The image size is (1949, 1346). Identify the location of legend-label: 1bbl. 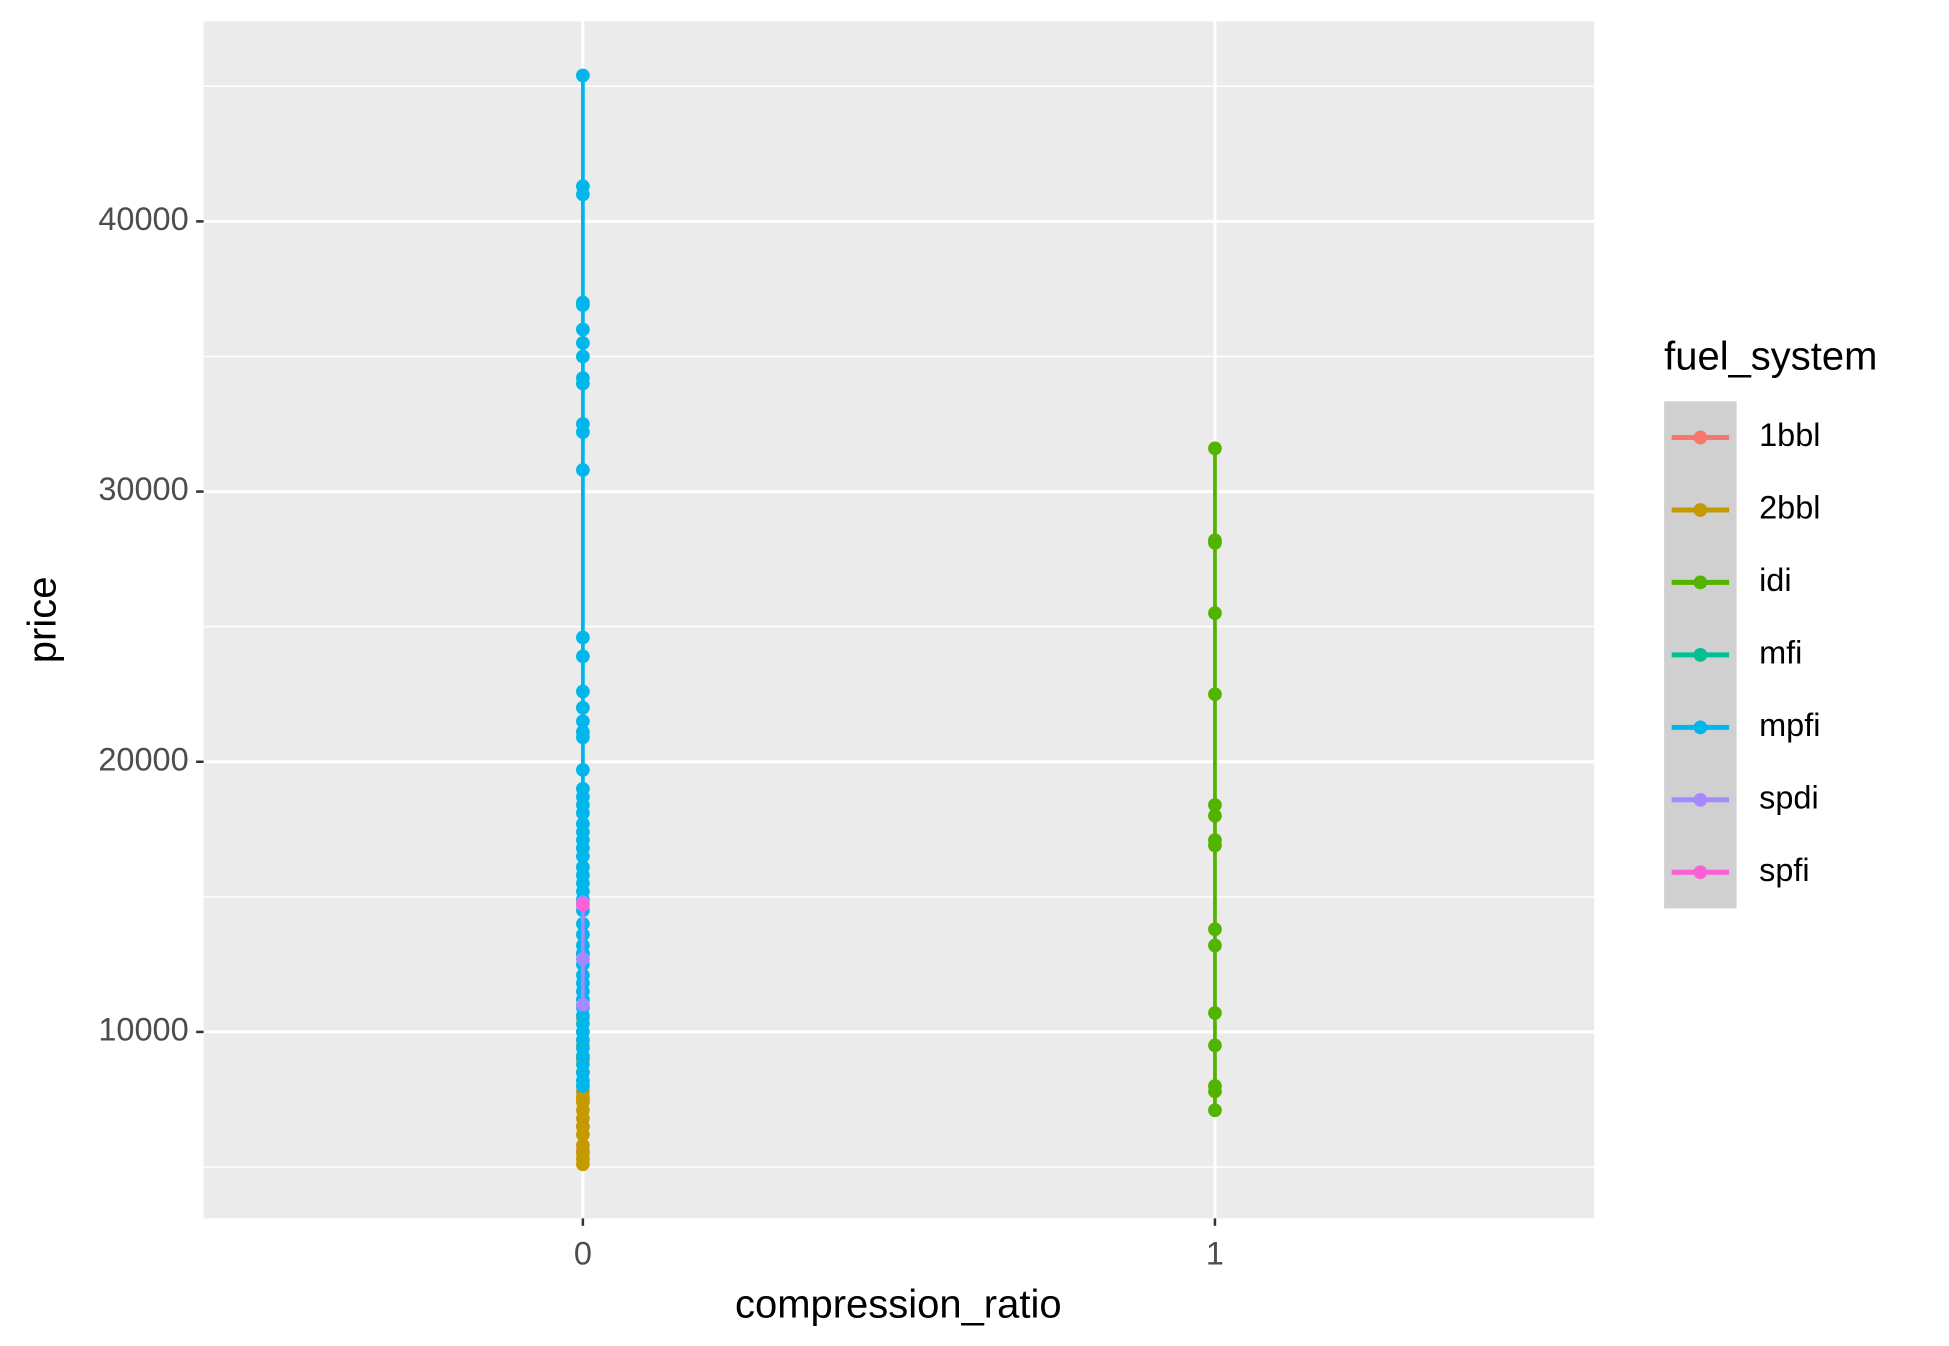
(1789, 435).